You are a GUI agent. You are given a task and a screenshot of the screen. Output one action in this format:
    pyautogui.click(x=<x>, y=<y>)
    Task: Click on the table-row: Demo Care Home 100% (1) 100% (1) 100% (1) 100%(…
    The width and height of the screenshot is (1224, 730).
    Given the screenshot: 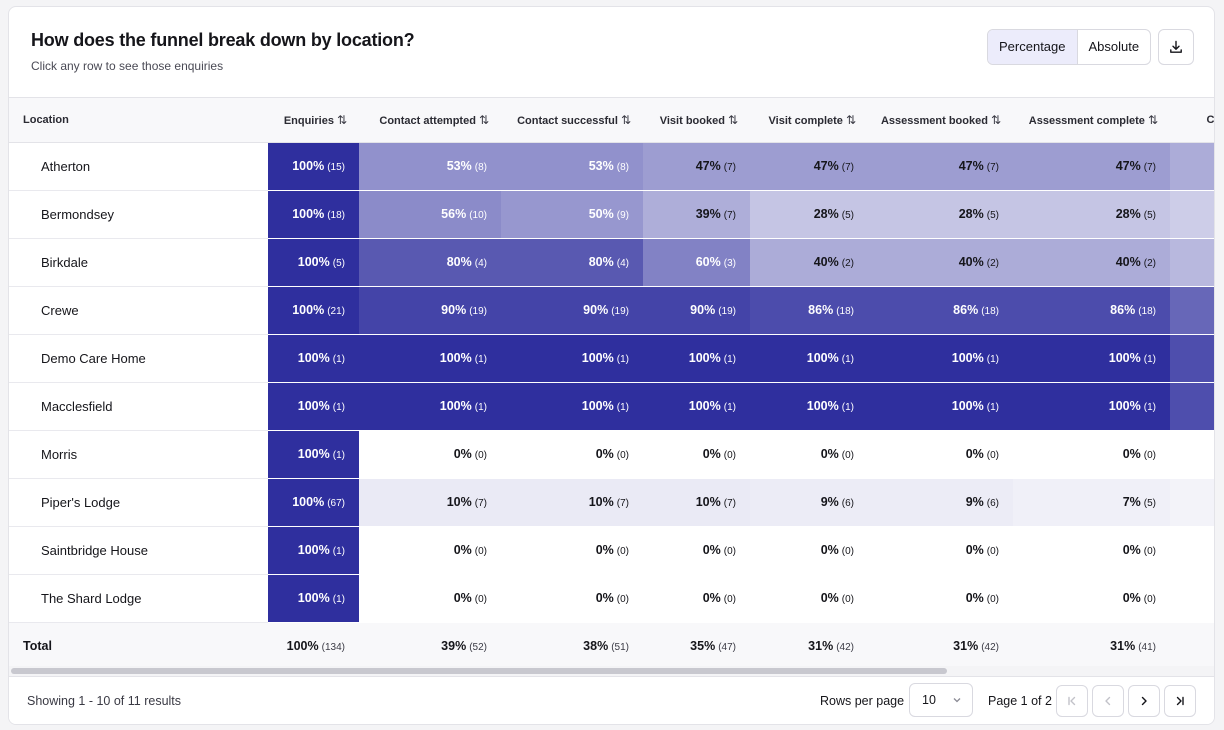 What is the action you would take?
    pyautogui.click(x=611, y=358)
    